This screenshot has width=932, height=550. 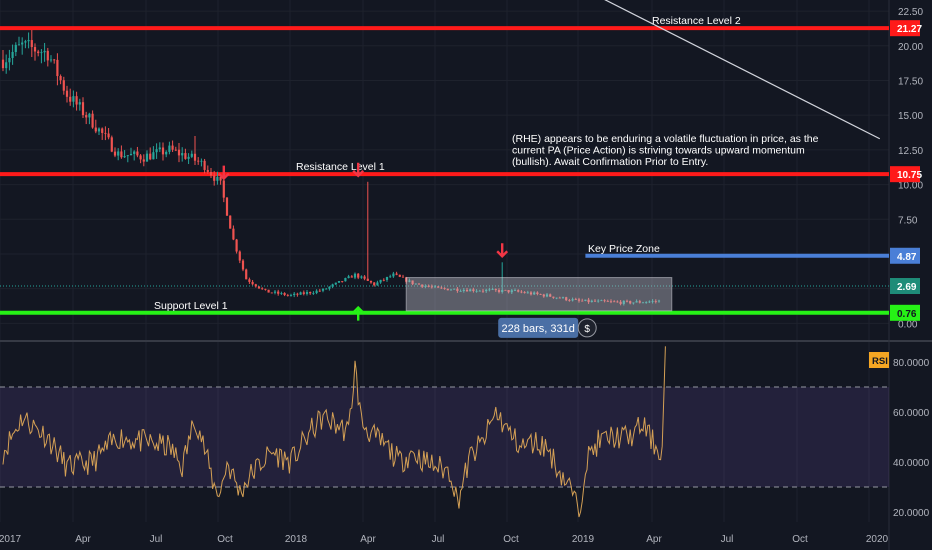 I want to click on dollar-icon-glyph: $, so click(x=587, y=329).